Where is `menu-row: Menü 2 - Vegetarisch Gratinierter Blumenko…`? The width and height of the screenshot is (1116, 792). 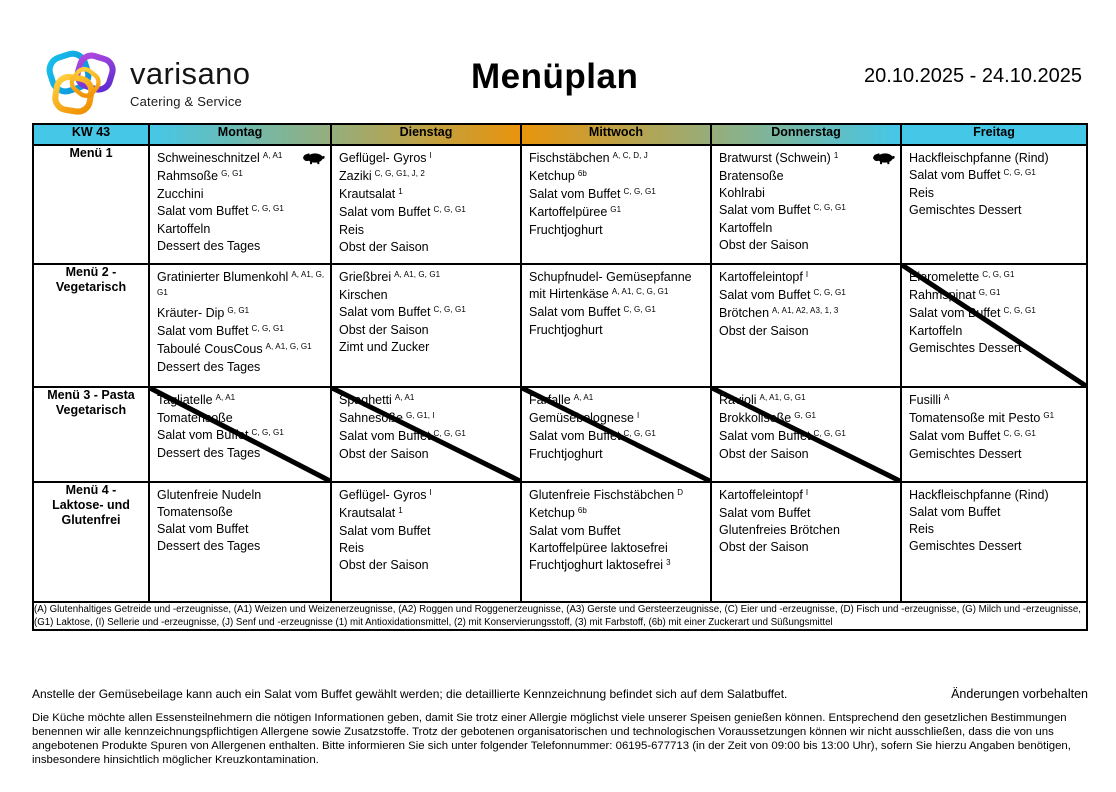 menu-row: Menü 2 - Vegetarisch Gratinierter Blumenko… is located at coordinates (560, 325).